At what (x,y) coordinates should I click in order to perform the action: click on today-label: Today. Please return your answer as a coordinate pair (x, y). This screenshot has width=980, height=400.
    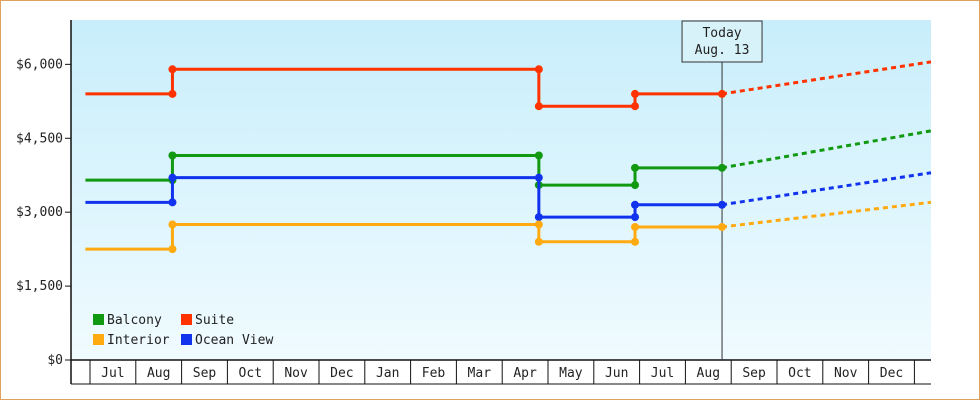
    Looking at the image, I should click on (721, 33).